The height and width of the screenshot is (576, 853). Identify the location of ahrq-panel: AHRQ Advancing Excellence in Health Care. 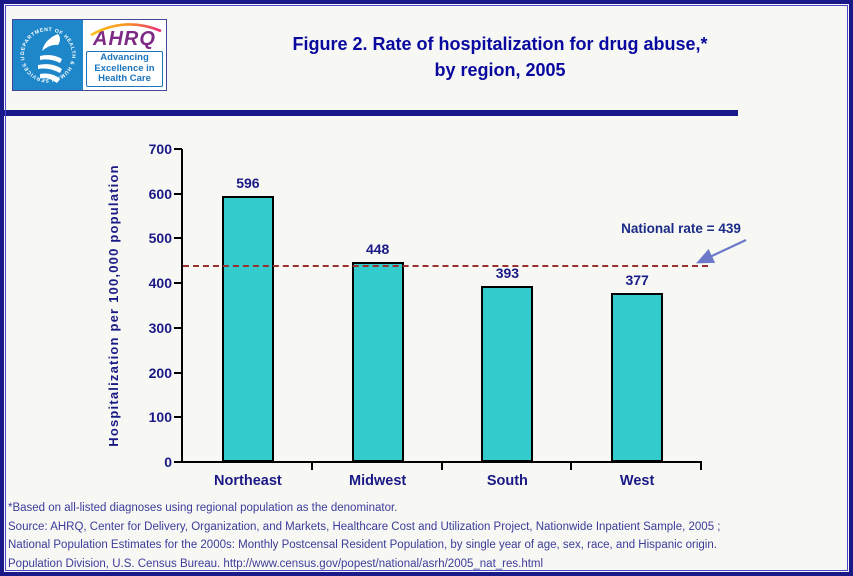
(124, 55).